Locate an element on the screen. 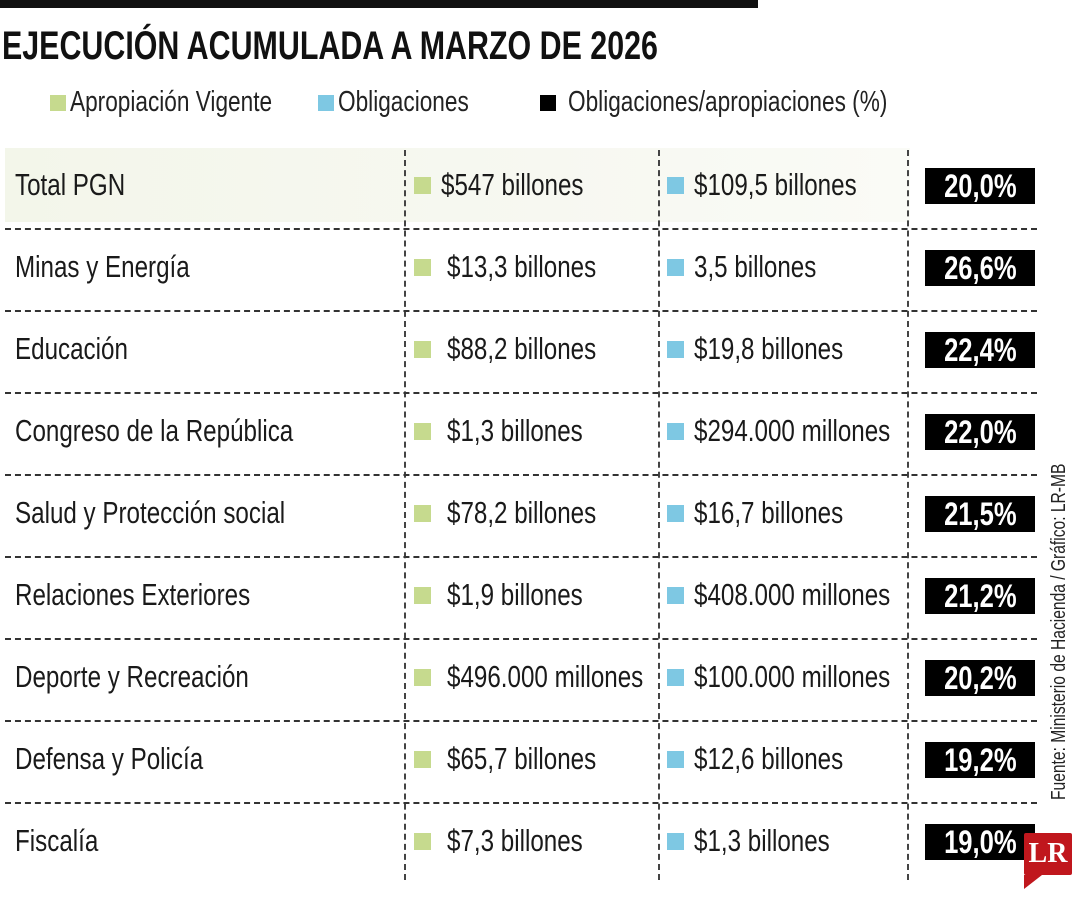 This screenshot has width=1080, height=900. apropiacion-cell: $1,9 billones is located at coordinates (517, 595).